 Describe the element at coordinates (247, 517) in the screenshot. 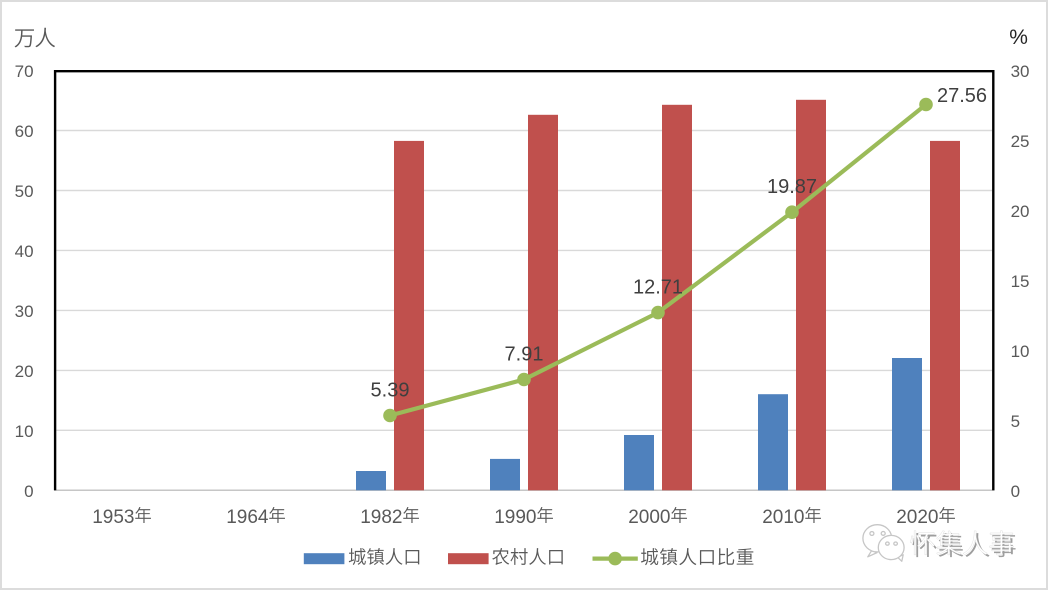

I see `svg-text: 1964` at that location.